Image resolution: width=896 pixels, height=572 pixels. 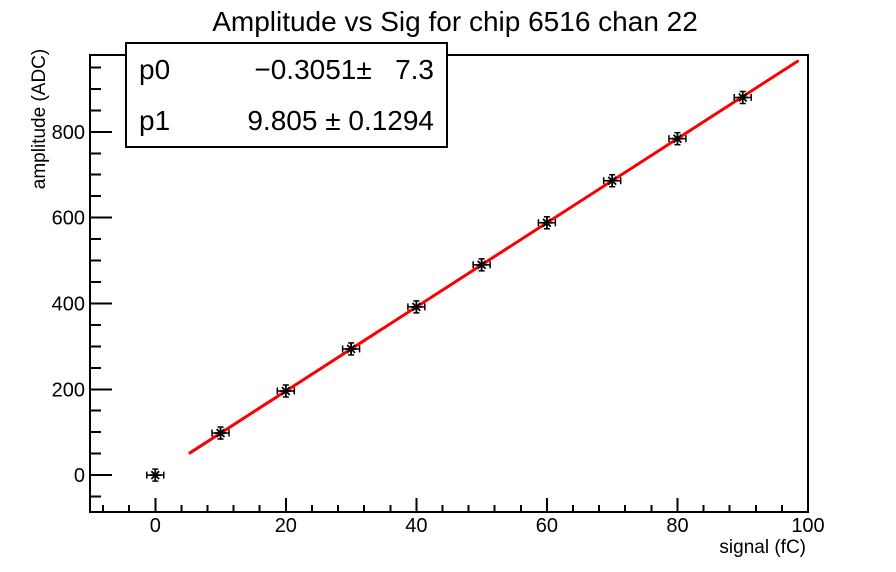 What do you see at coordinates (68, 390) in the screenshot?
I see `y-tick-label: 200` at bounding box center [68, 390].